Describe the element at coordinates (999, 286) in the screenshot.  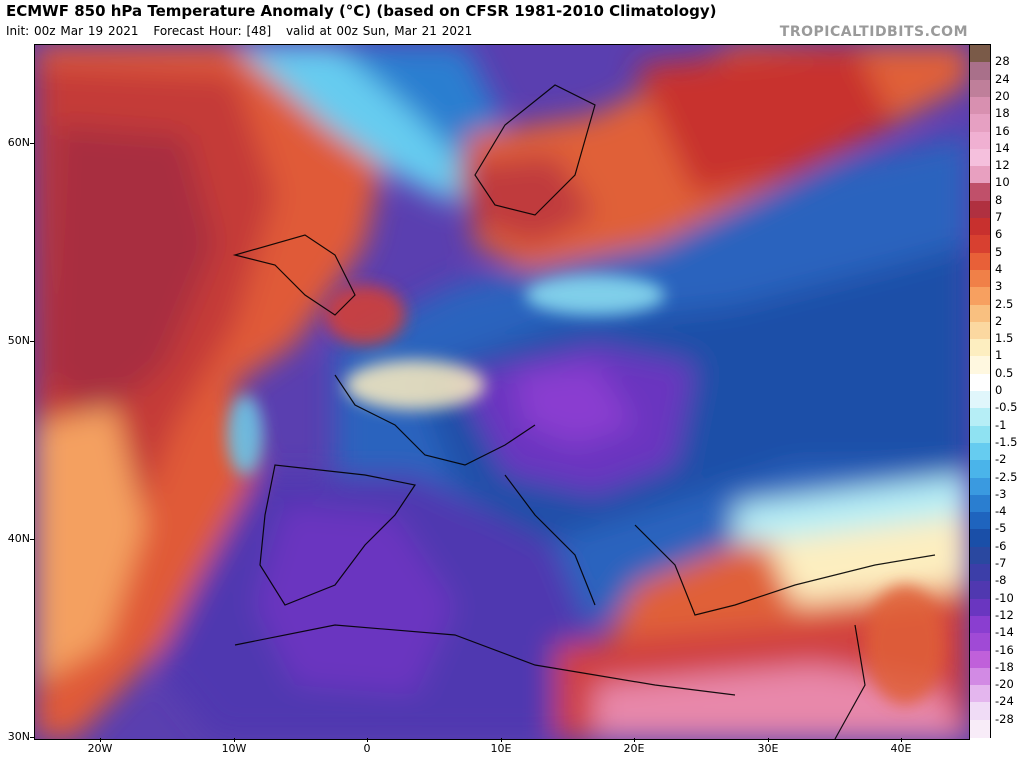
I see `colorbar-label: 3` at that location.